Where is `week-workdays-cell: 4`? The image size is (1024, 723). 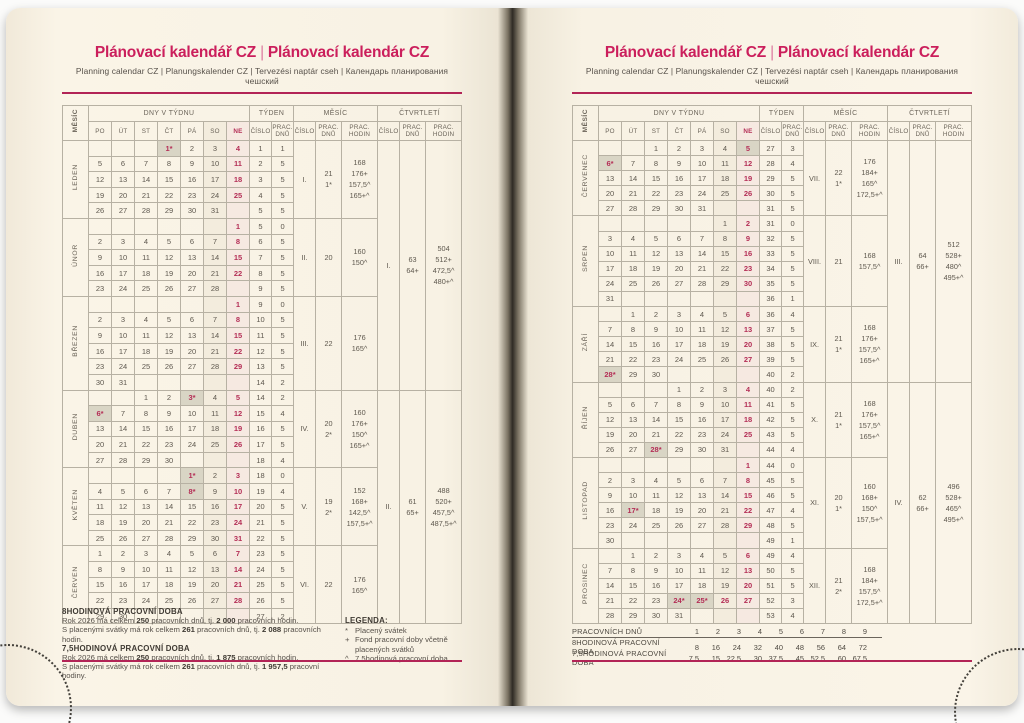 week-workdays-cell: 4 is located at coordinates (793, 510).